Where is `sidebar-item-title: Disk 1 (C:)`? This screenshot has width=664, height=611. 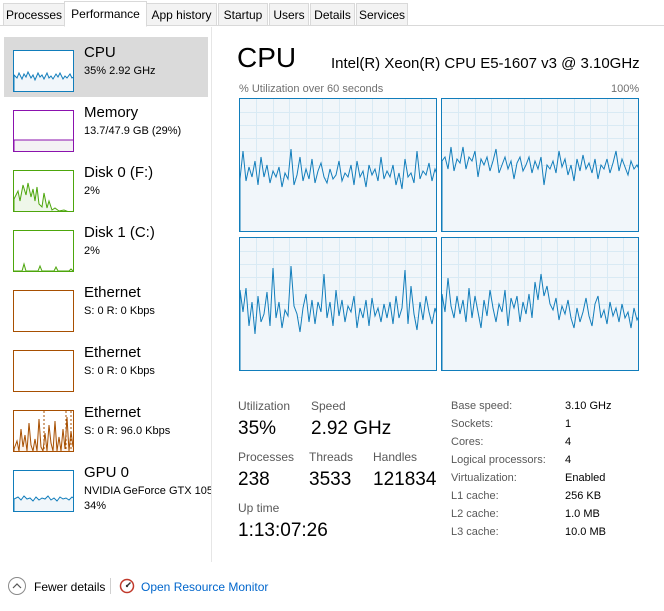
sidebar-item-title: Disk 1 (C:) is located at coordinates (119, 232).